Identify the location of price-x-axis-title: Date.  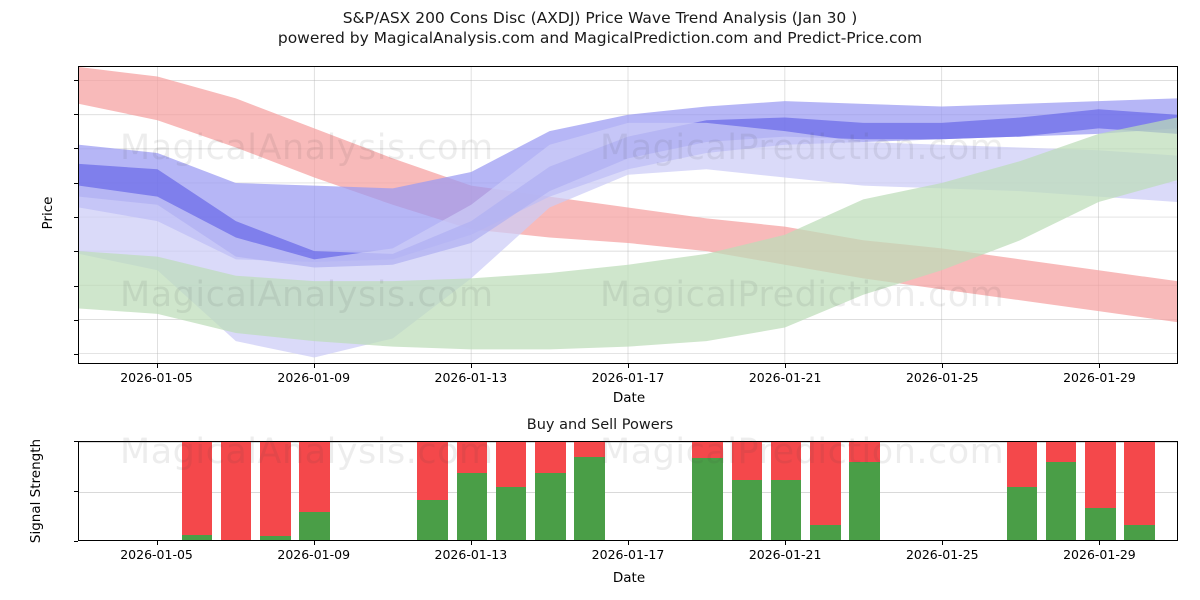
(629, 398).